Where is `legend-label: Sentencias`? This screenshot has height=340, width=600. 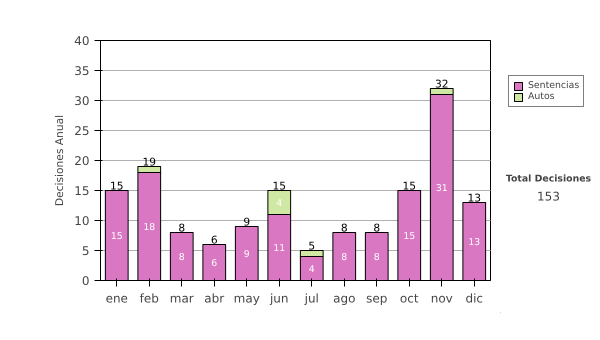
legend-label: Sentencias is located at coordinates (554, 85).